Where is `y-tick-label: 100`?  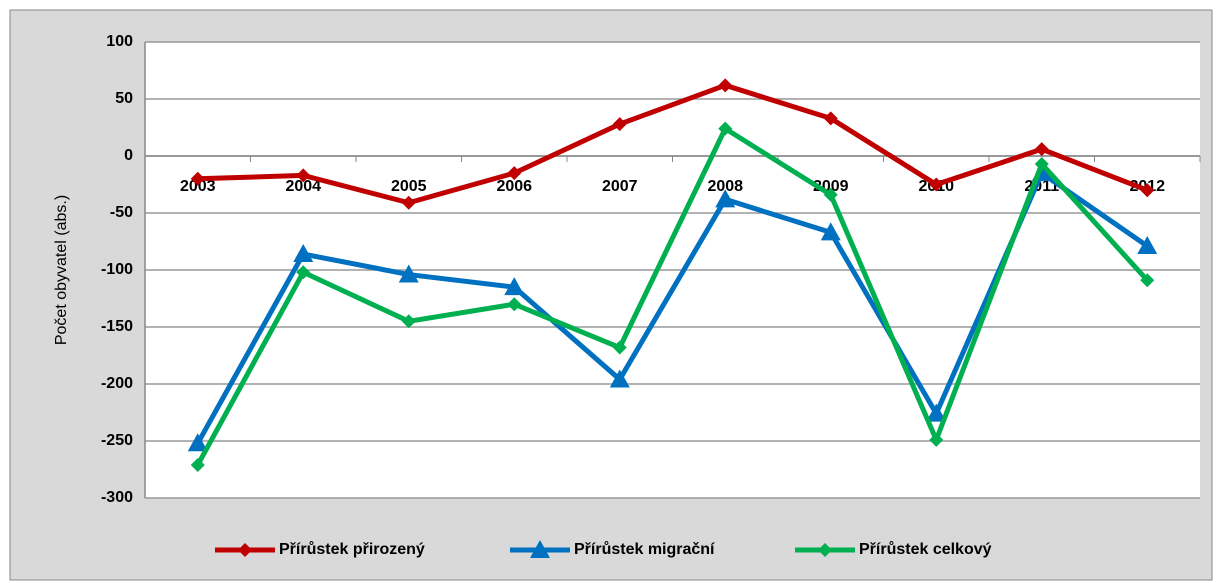
y-tick-label: 100 is located at coordinates (119, 41).